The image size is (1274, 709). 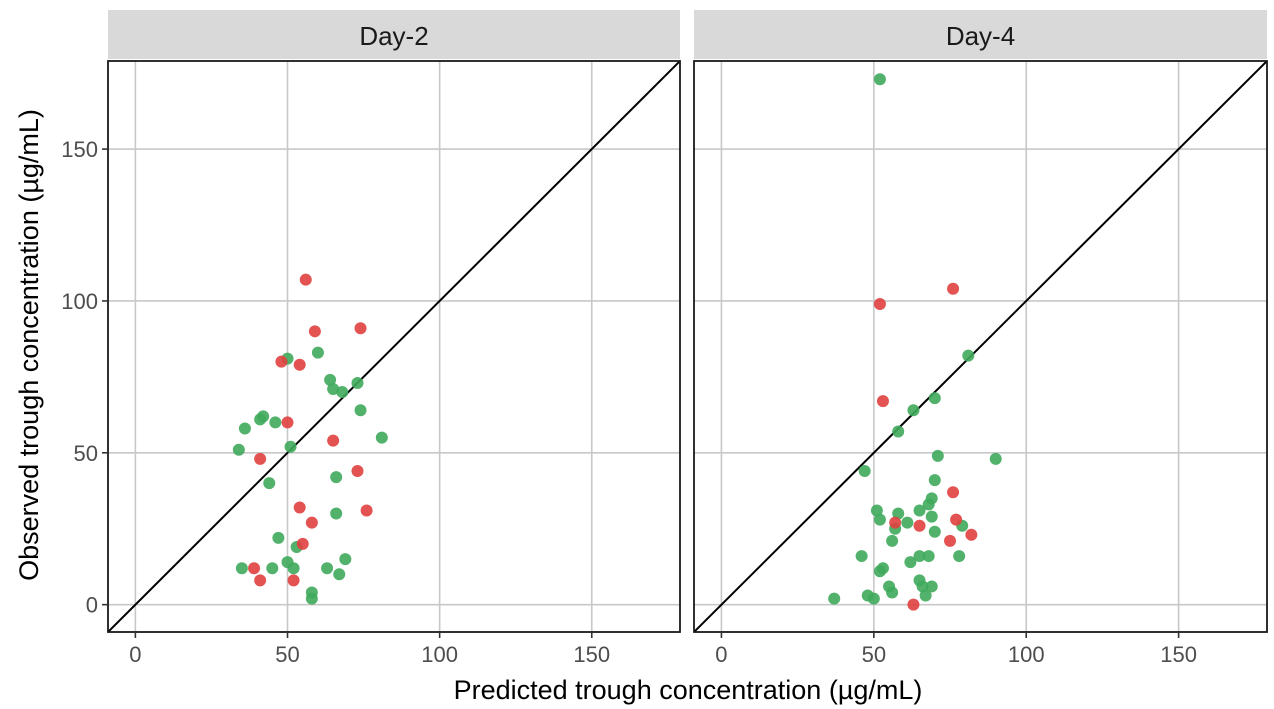 I want to click on y-tick-label: 50, so click(x=86, y=453).